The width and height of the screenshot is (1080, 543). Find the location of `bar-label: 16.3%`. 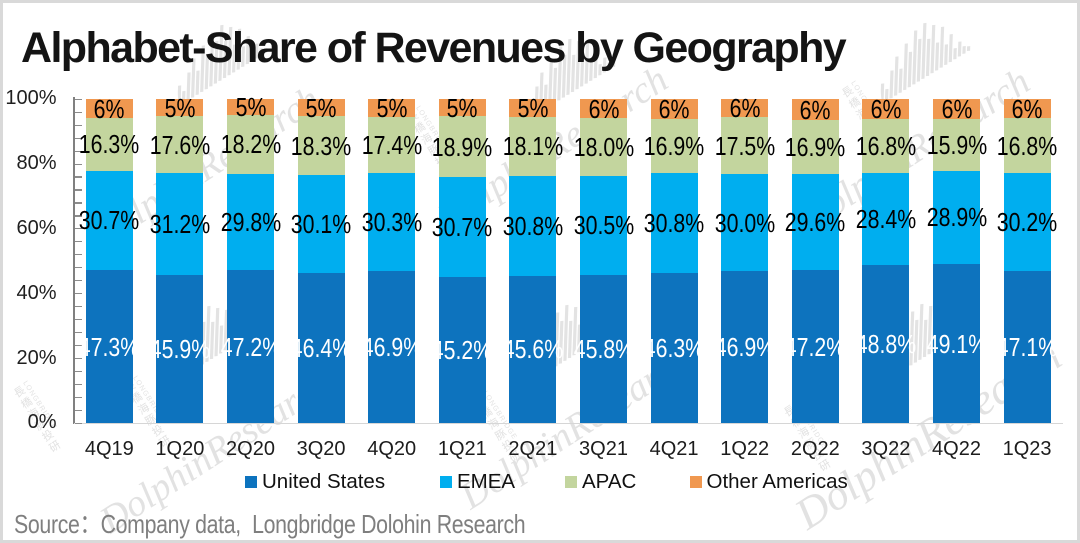

bar-label: 16.3% is located at coordinates (109, 144).